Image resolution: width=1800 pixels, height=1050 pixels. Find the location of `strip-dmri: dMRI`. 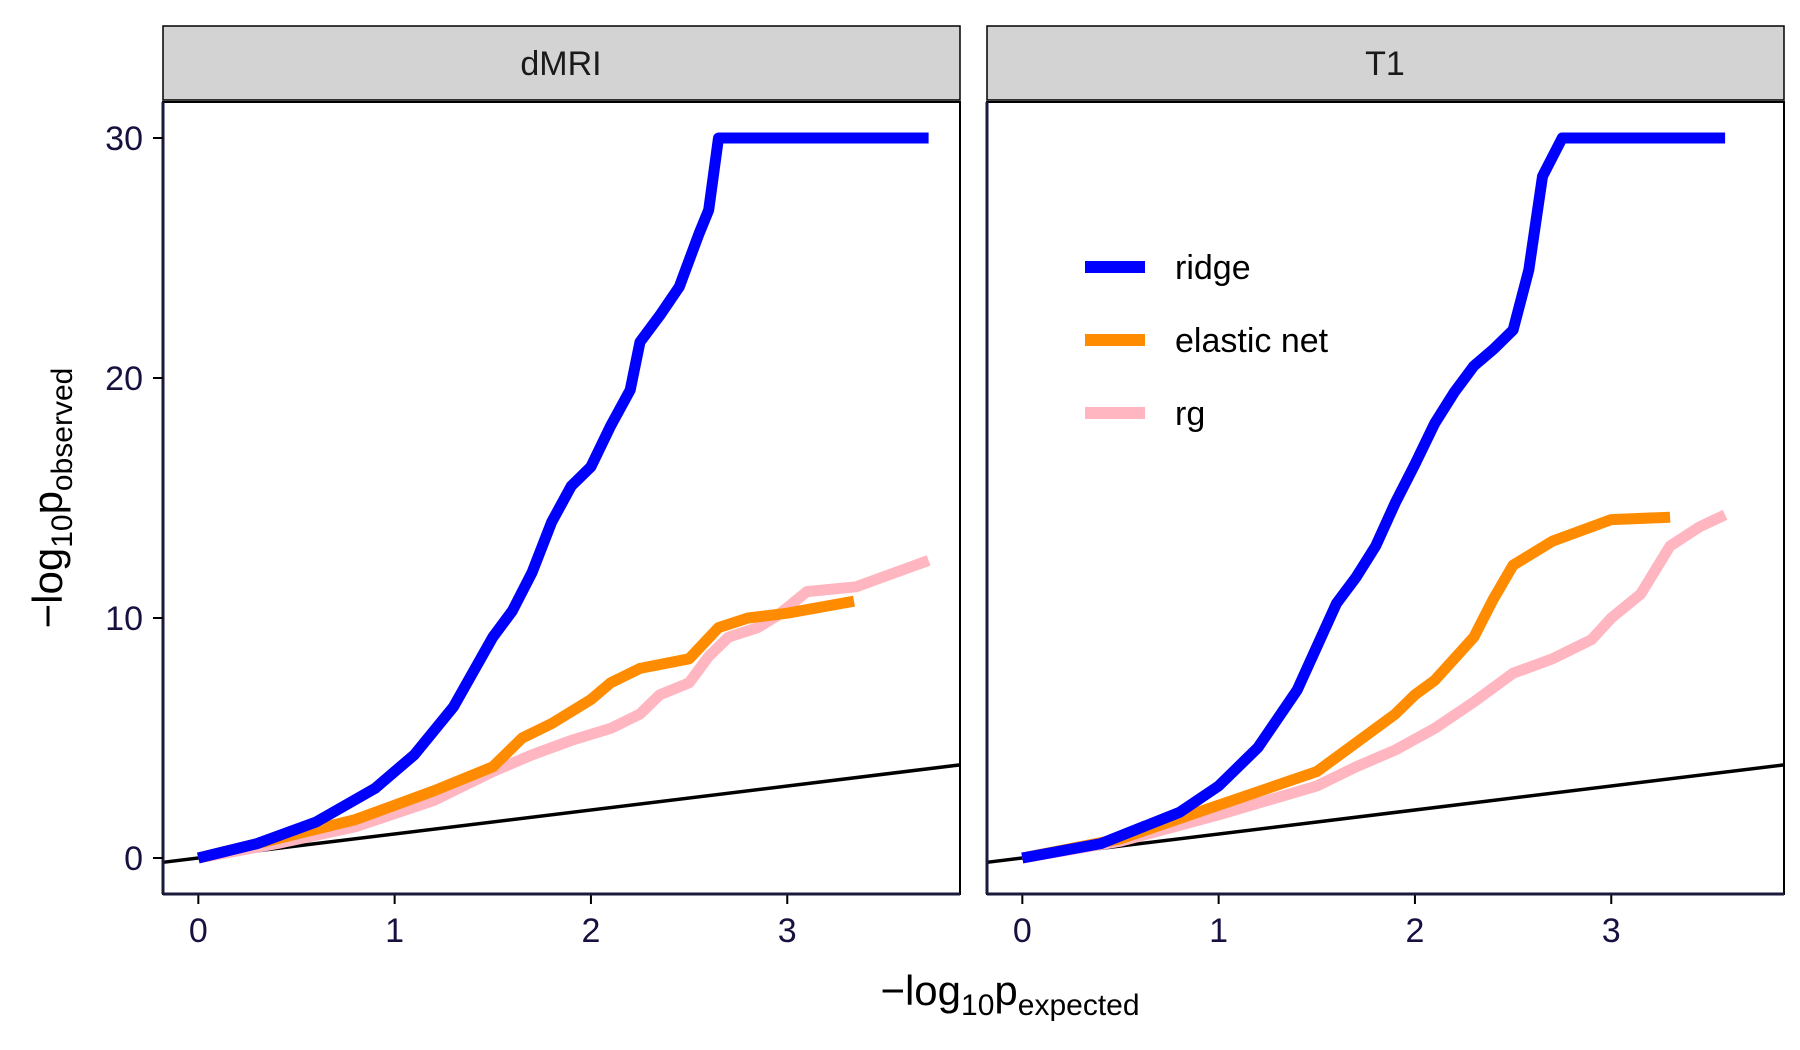

strip-dmri: dMRI is located at coordinates (561, 63).